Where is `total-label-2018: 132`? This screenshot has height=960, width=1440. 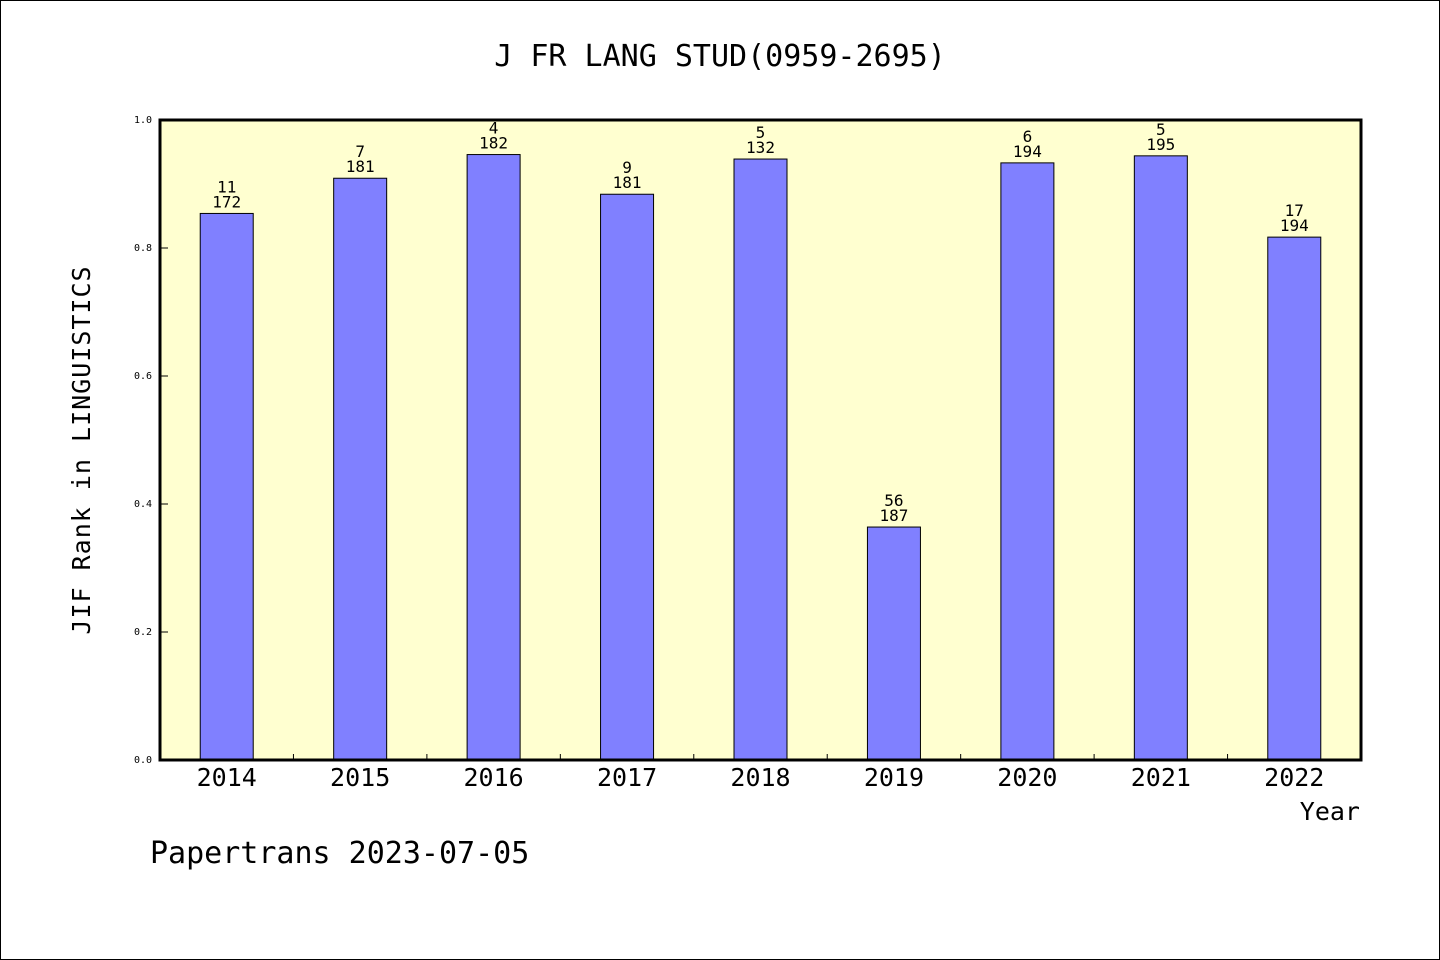
total-label-2018: 132 is located at coordinates (760, 147).